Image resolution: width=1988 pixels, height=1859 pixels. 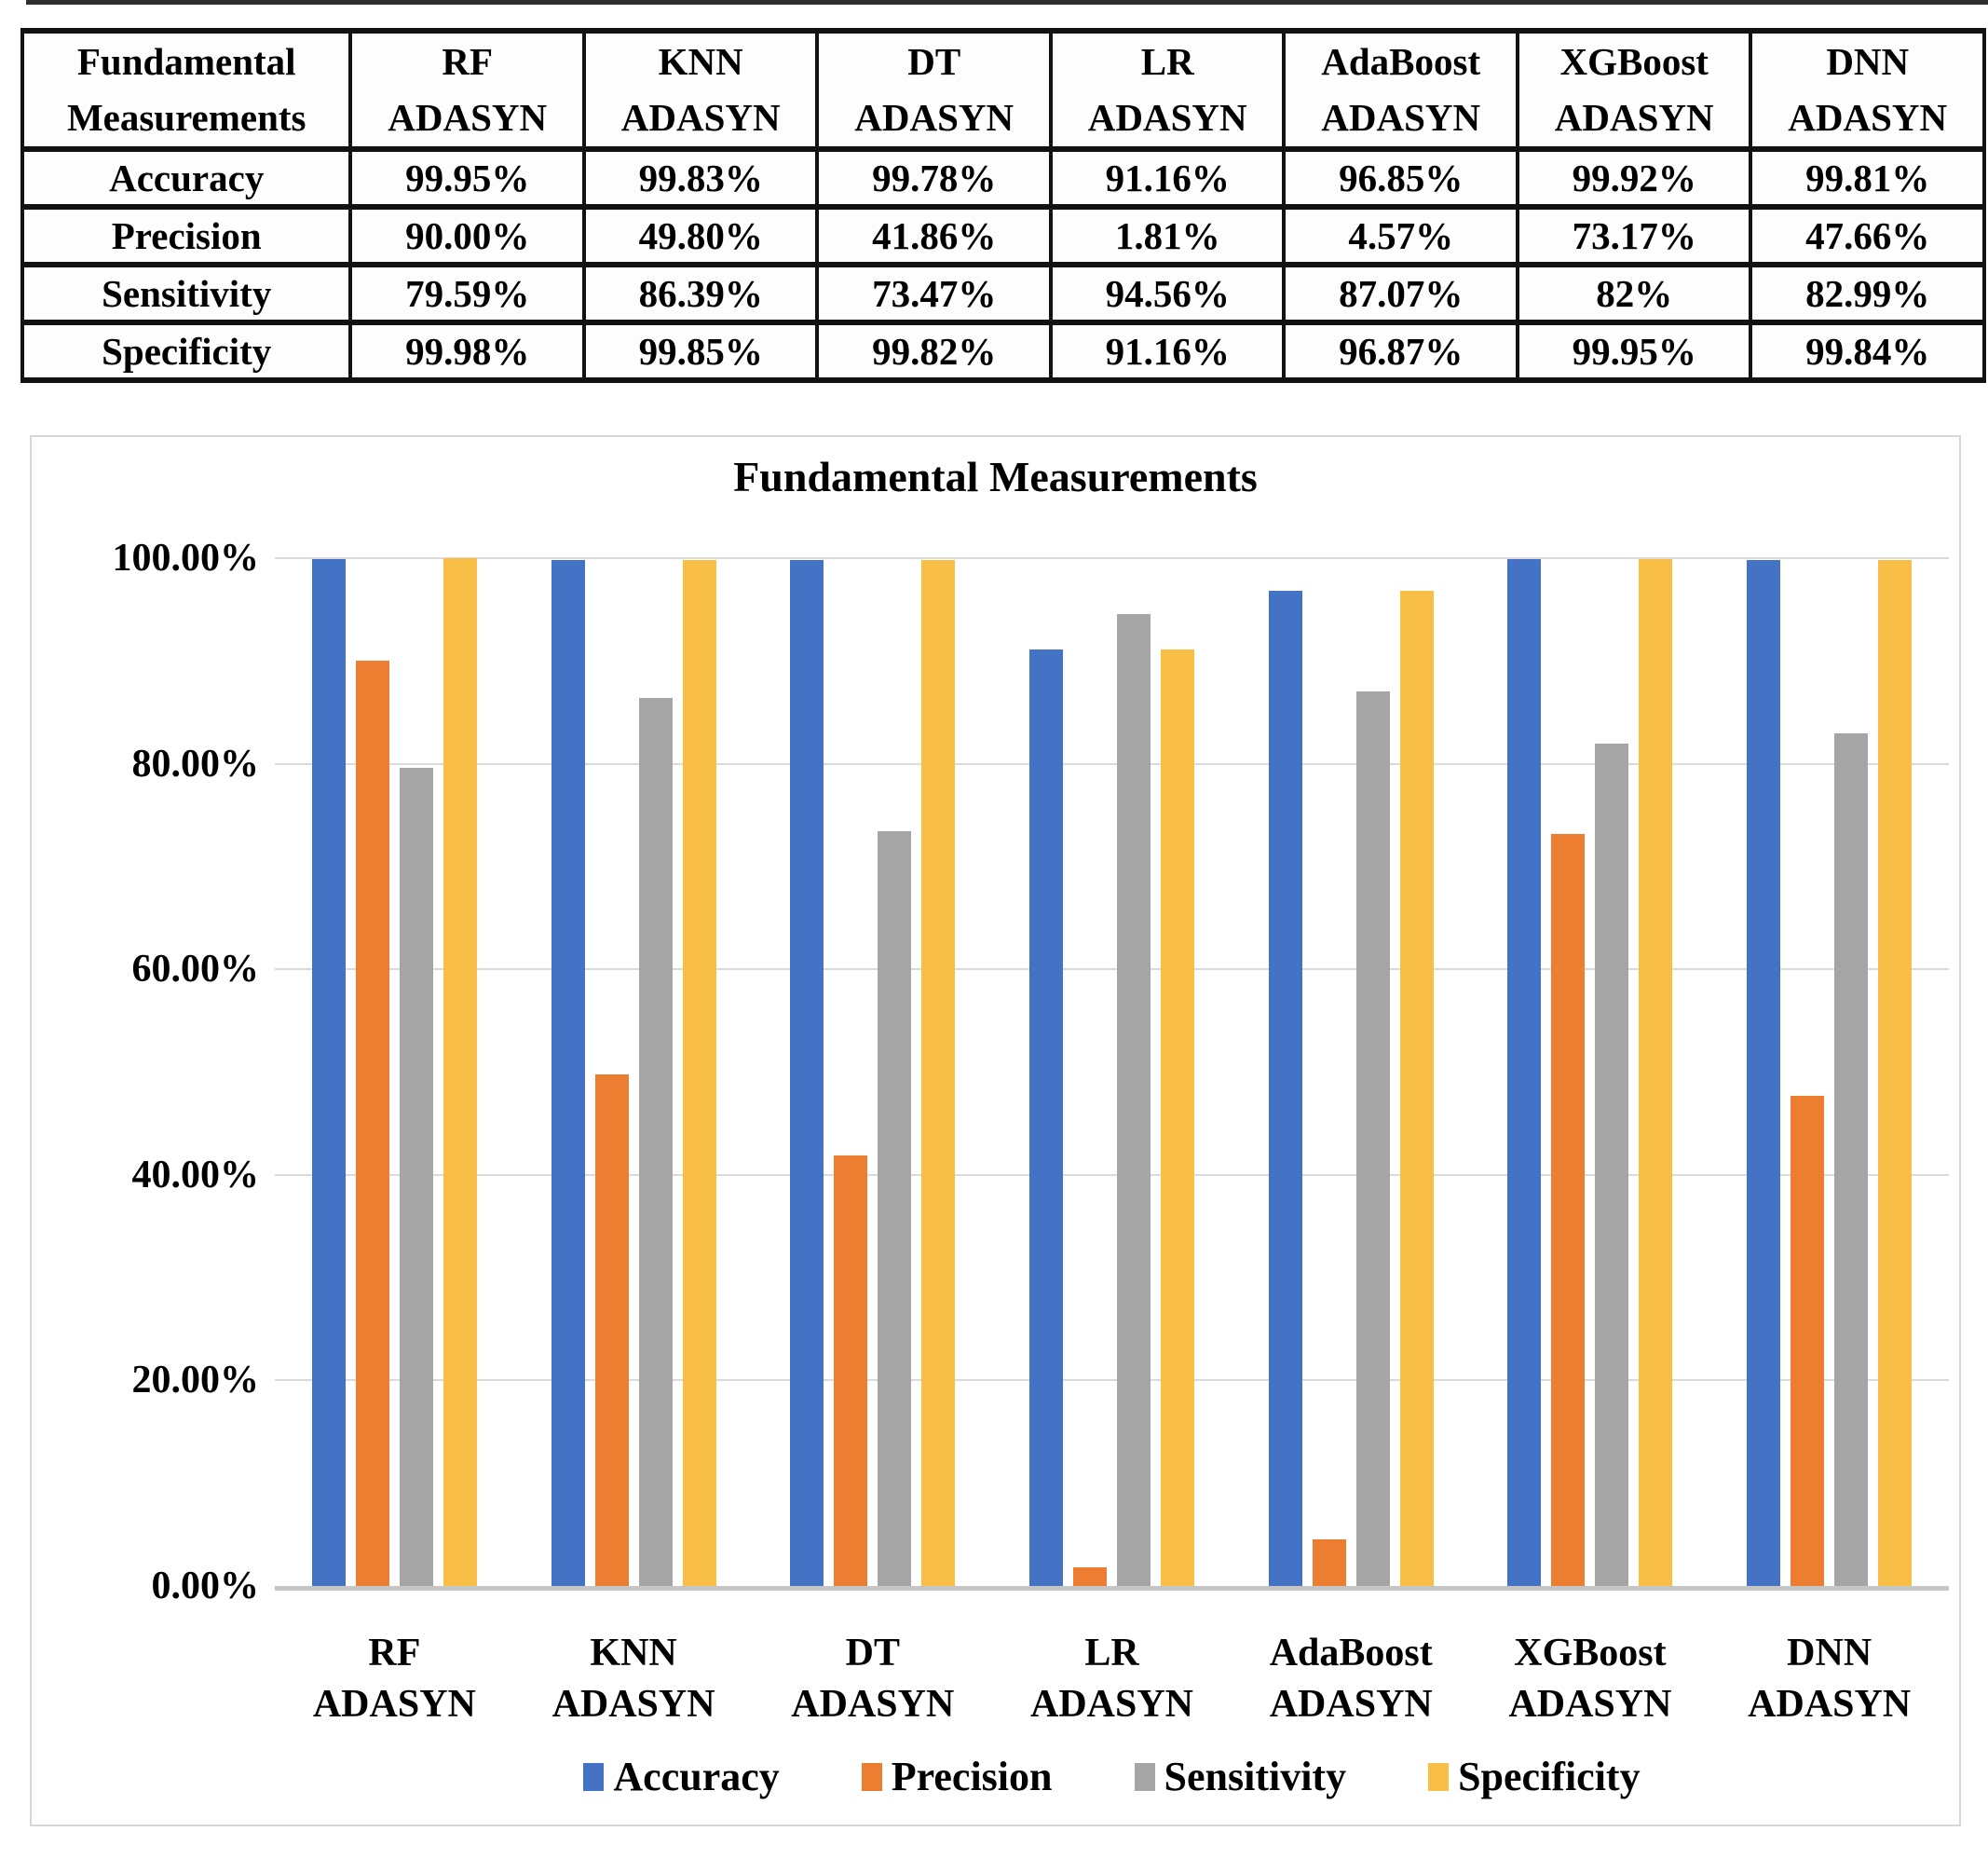 I want to click on x-label-dnn-adasyn: DNN ADASYN, so click(x=1829, y=1680).